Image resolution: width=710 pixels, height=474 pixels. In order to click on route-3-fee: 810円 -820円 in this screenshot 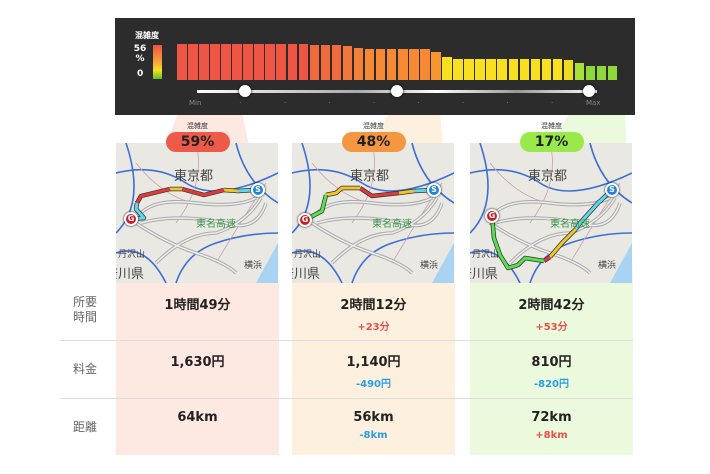, I will do `click(551, 370)`.